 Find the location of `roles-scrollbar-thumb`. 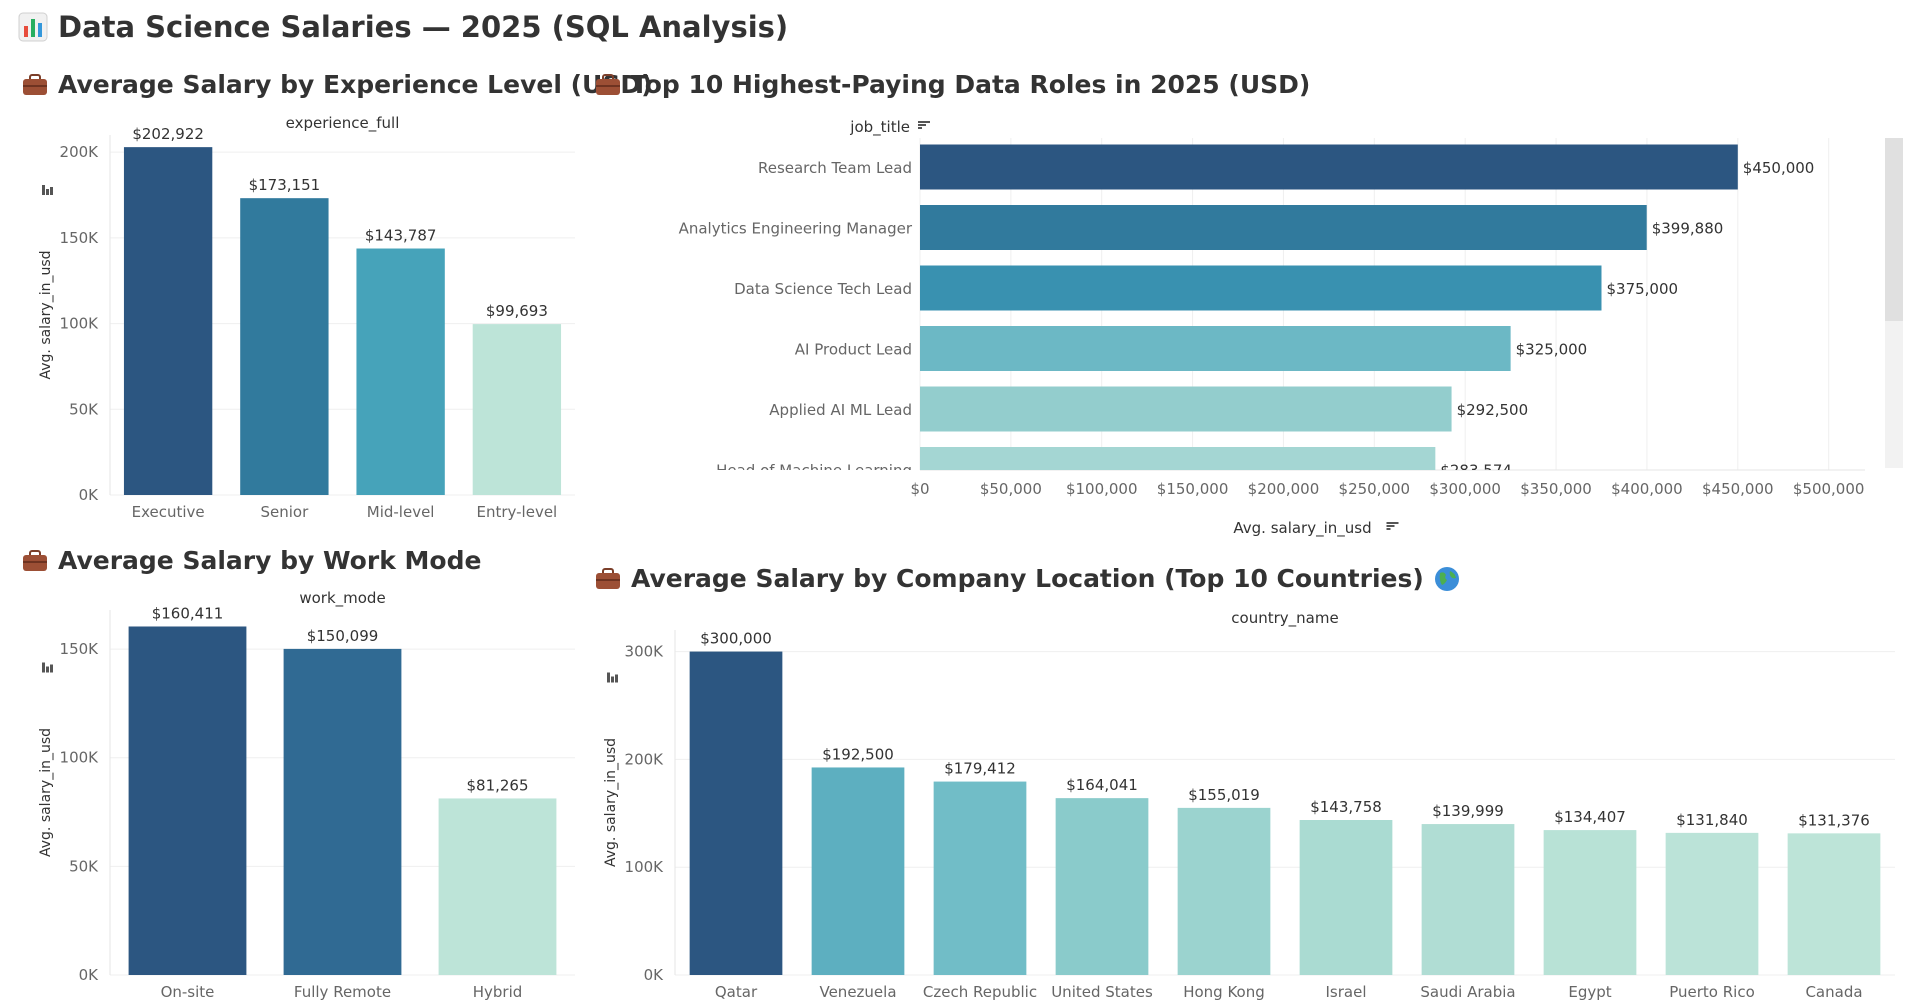

roles-scrollbar-thumb is located at coordinates (1894, 229).